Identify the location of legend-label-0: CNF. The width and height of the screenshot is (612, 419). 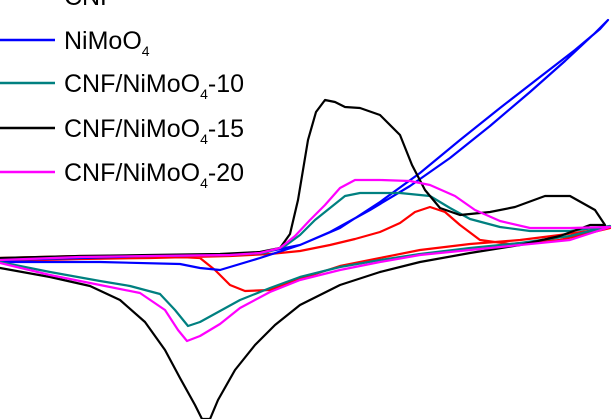
(89, 5).